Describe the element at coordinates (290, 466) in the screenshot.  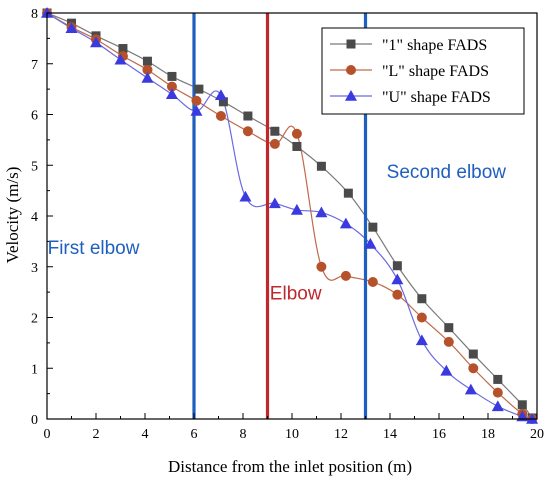
I see `x-axis-title: Distance from the inlet position (m)` at that location.